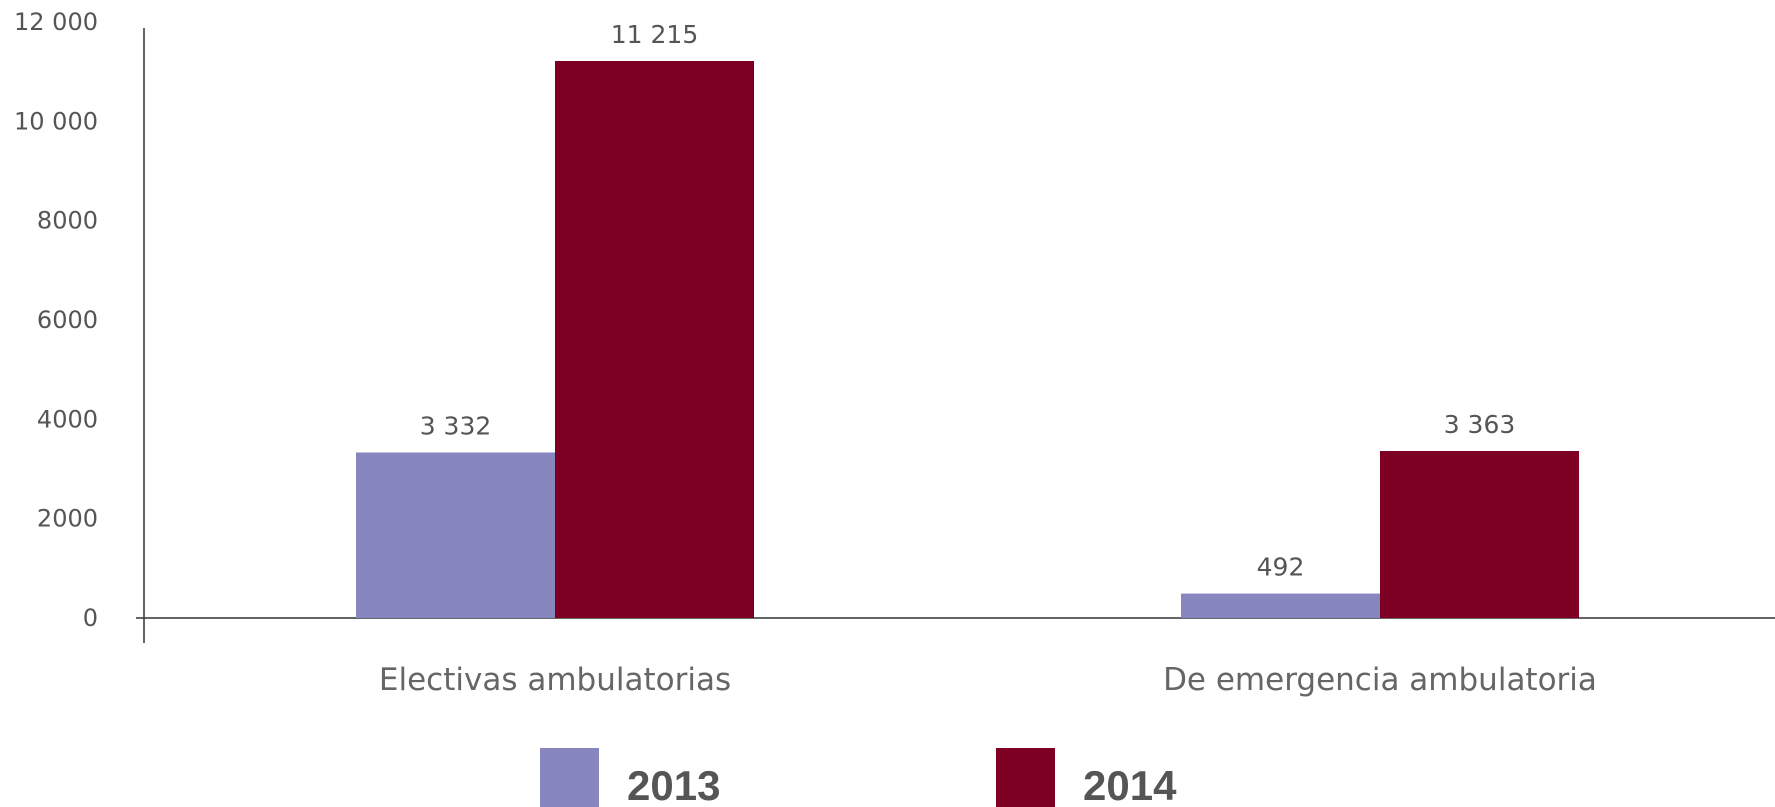 This screenshot has width=1775, height=807. I want to click on y-tick-label: 12 000, so click(56, 22).